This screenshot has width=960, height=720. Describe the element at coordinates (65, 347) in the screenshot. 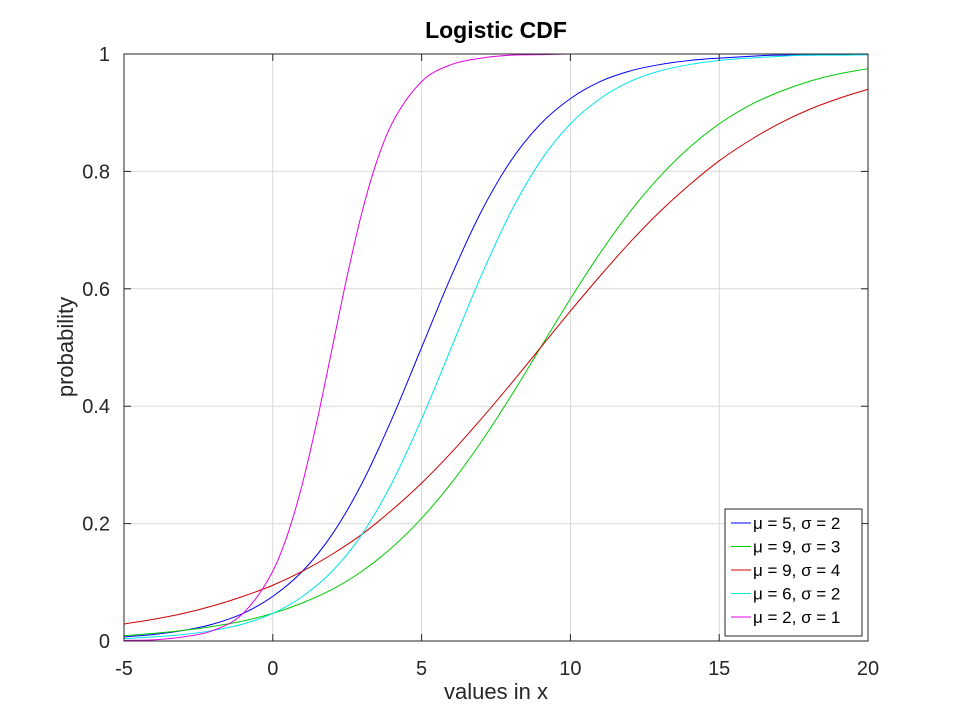

I see `y-axis-label: probability` at that location.